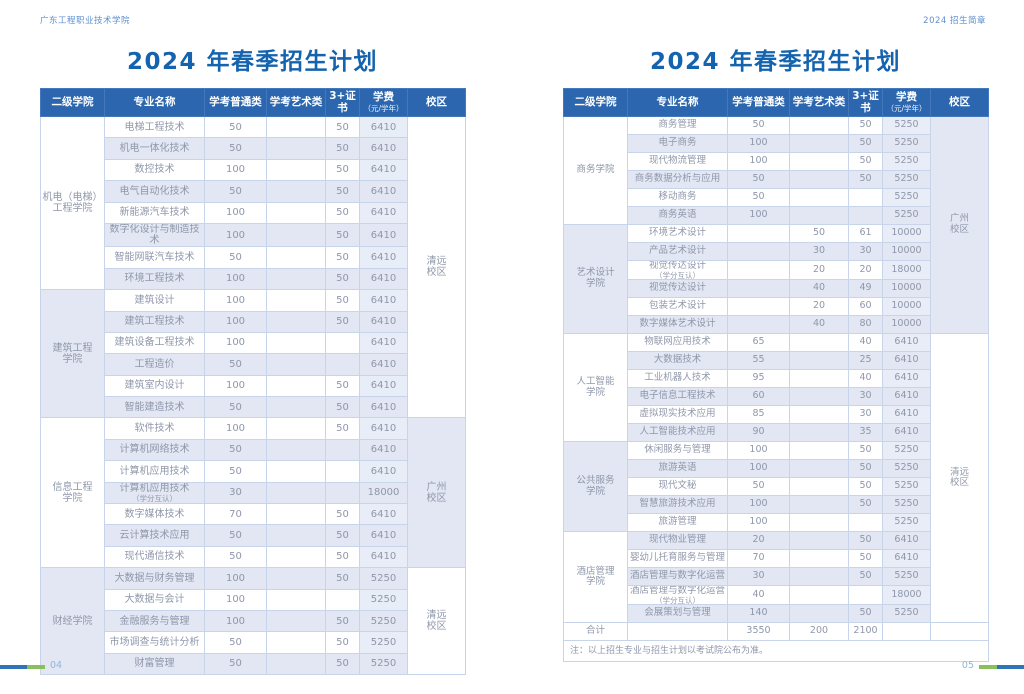 Image resolution: width=1024 pixels, height=694 pixels. Describe the element at coordinates (776, 161) in the screenshot. I see `table-row: 现代物流管理 100 50 5250` at that location.